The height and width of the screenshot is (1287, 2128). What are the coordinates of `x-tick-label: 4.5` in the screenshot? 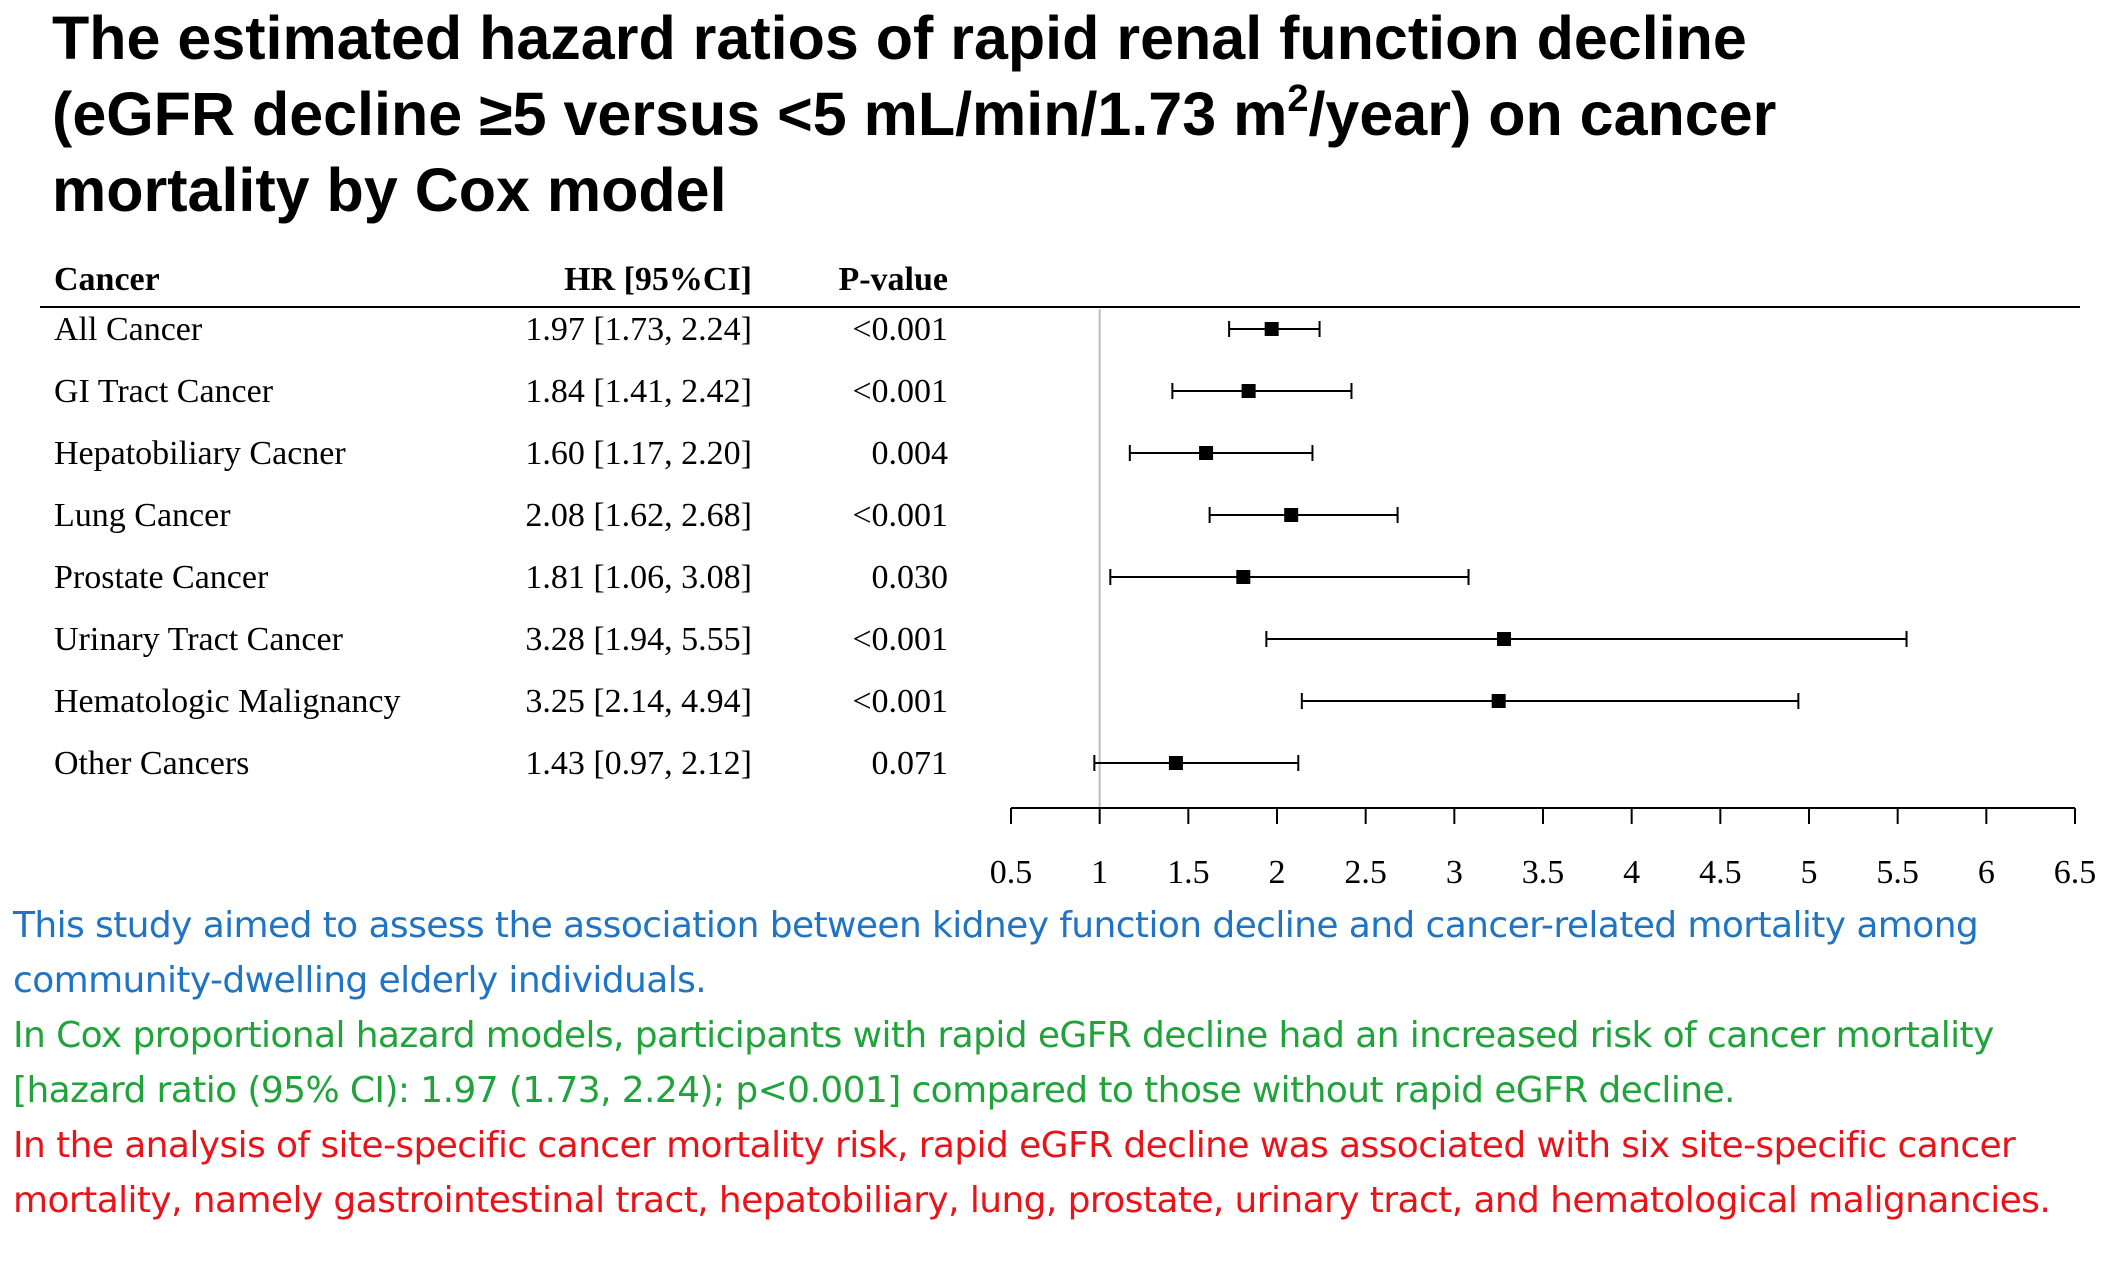 It's located at (1720, 872).